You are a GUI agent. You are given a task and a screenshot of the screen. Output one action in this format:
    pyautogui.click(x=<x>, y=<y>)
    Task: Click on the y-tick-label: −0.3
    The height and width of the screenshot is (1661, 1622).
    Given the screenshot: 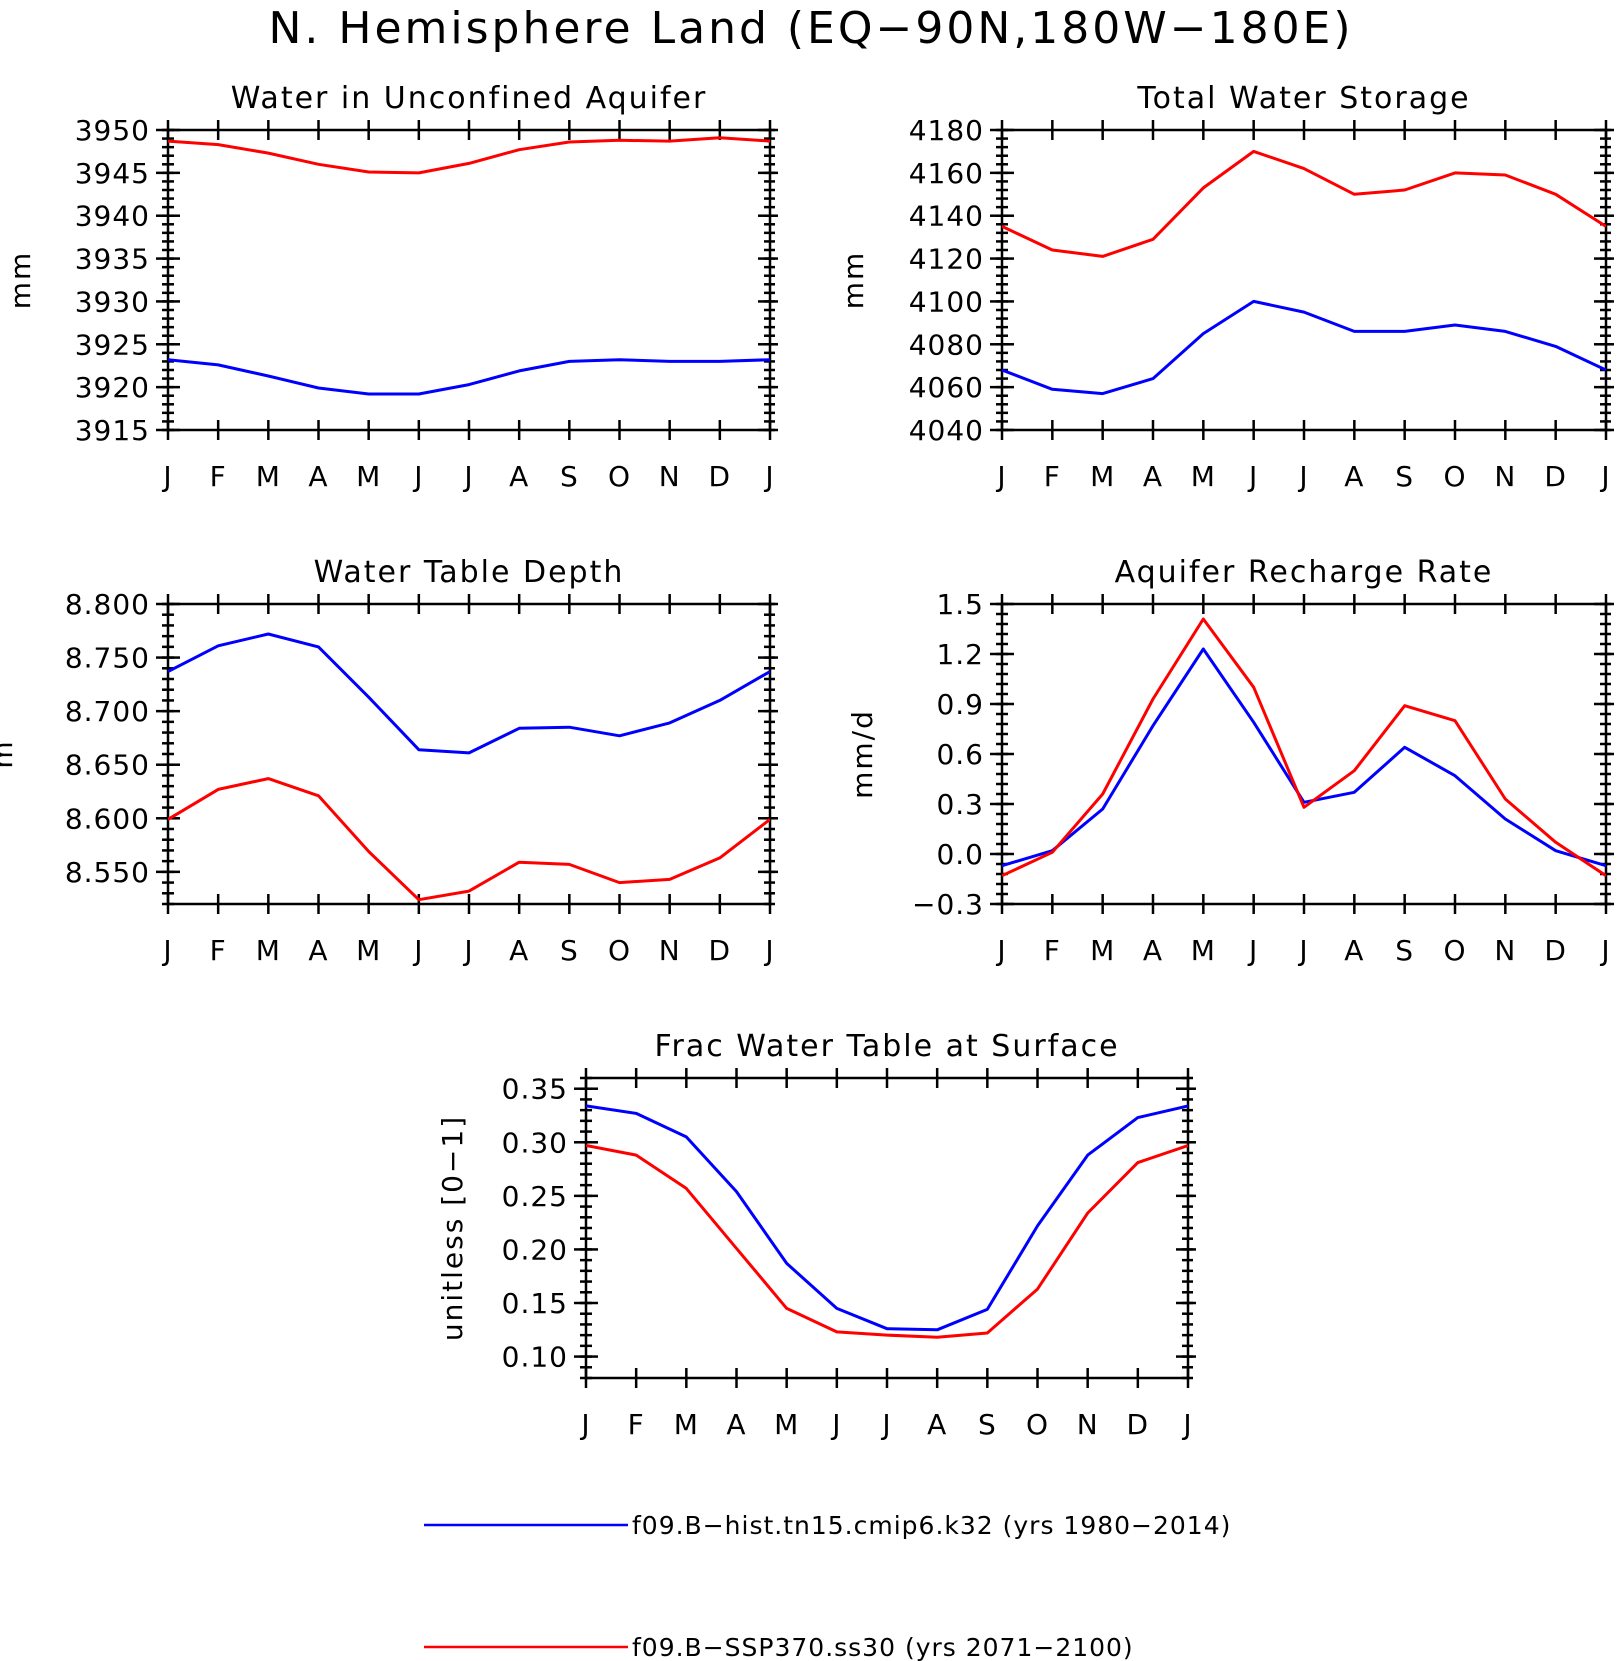 What is the action you would take?
    pyautogui.click(x=948, y=904)
    